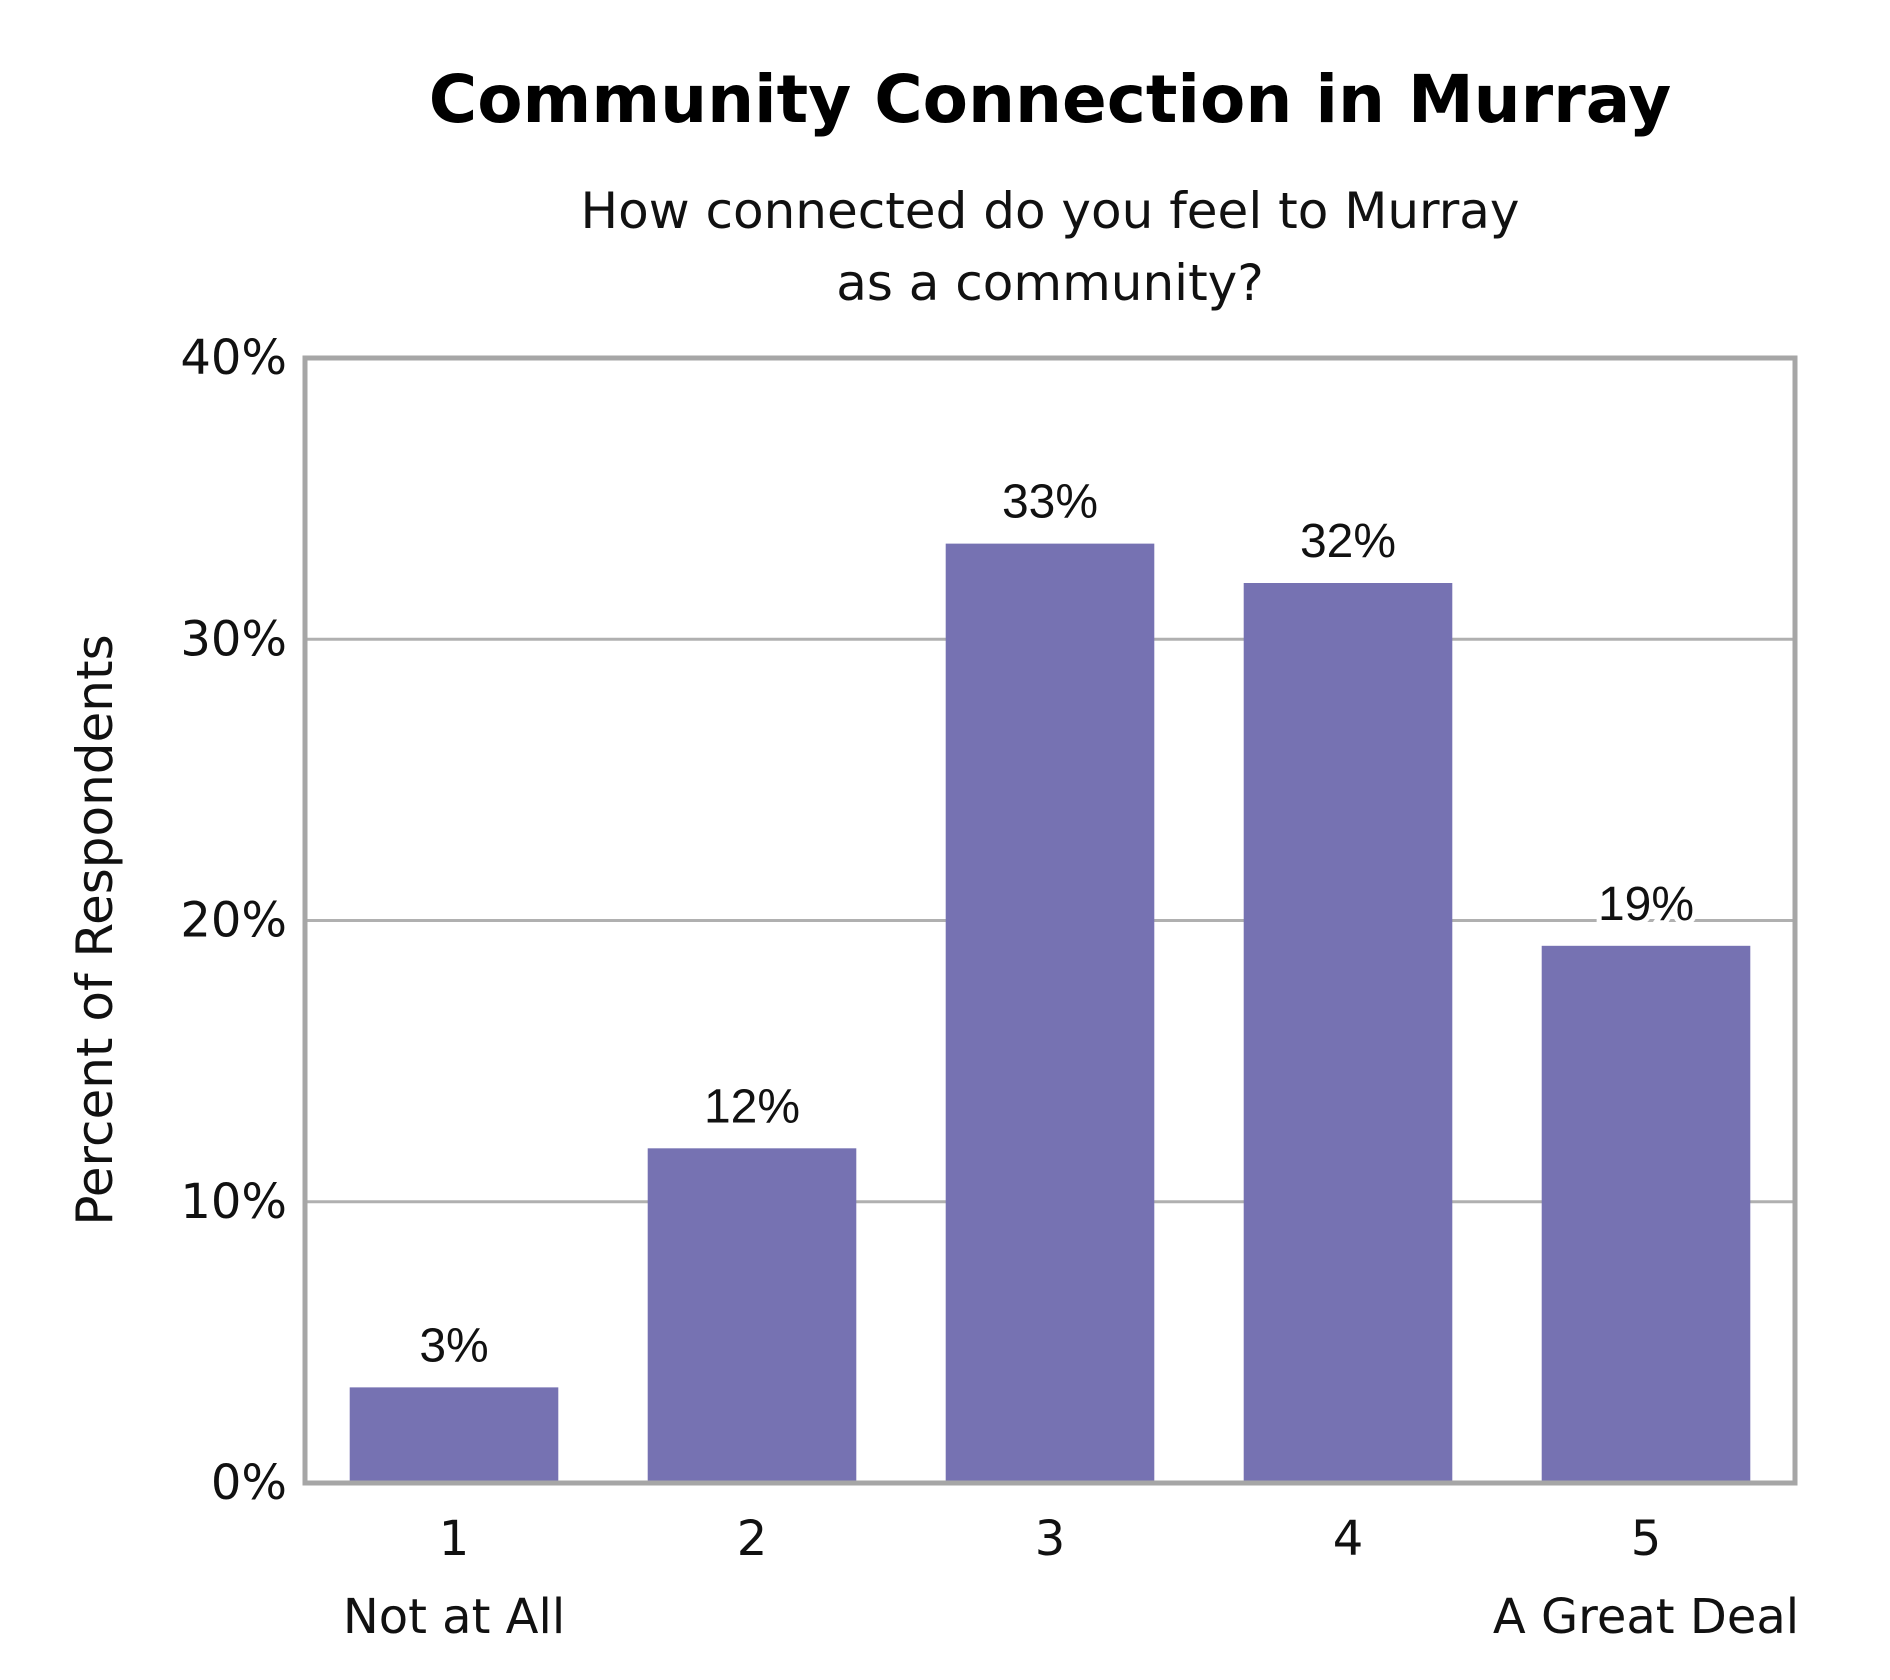  What do you see at coordinates (1050, 211) in the screenshot?
I see `chart-subtitle-line-1: How connected do you feel to Murray` at bounding box center [1050, 211].